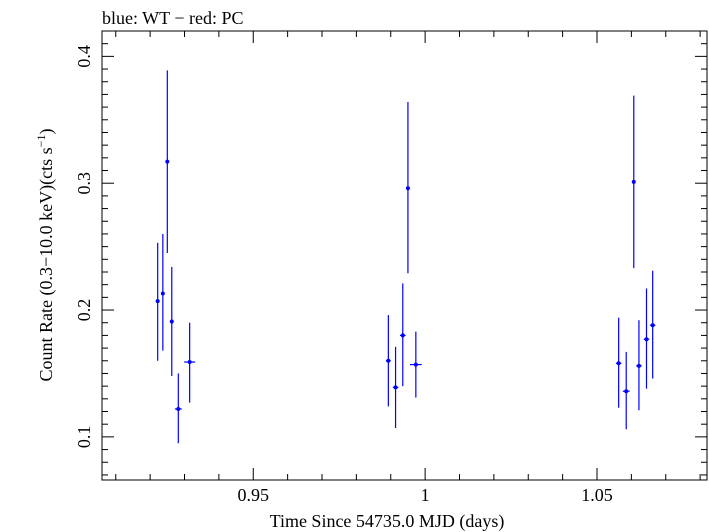 The width and height of the screenshot is (709, 532). I want to click on y-axis-label-main: Count Rate (0.3−10.0 keV)(cts s, so click(46, 264).